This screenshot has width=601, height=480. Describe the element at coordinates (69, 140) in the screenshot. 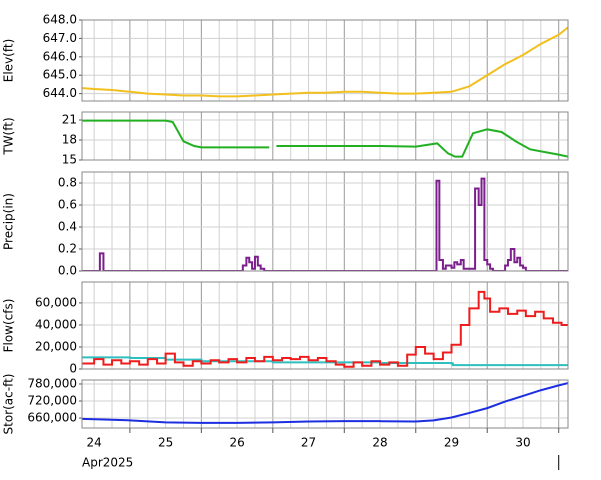

I see `y-tick-label: 18` at that location.